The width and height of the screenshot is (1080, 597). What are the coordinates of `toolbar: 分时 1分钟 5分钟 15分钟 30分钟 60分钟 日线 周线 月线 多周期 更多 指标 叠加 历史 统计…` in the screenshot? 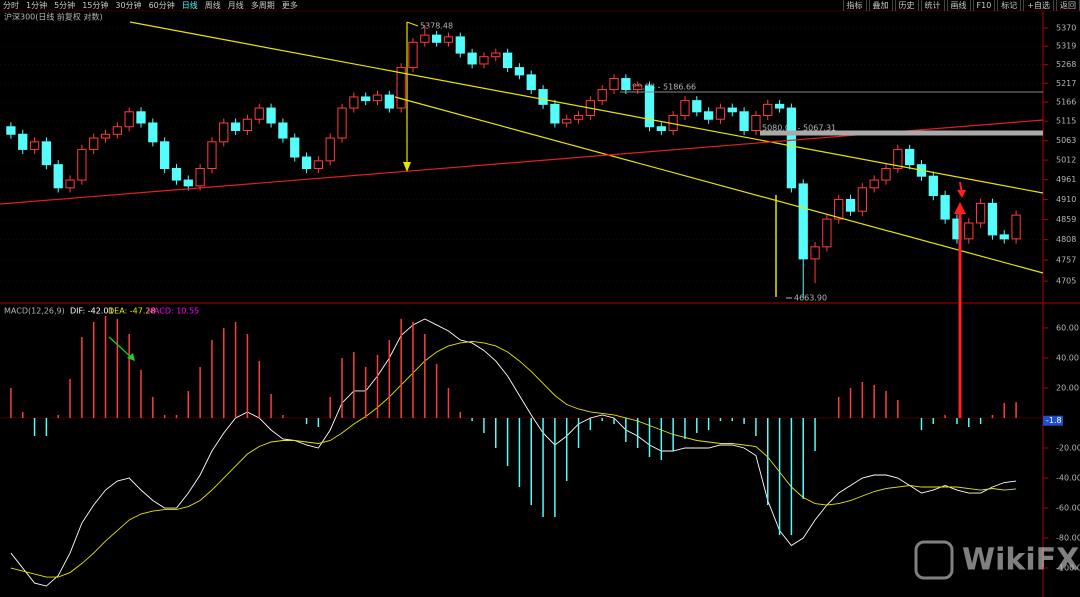 It's located at (540, 5).